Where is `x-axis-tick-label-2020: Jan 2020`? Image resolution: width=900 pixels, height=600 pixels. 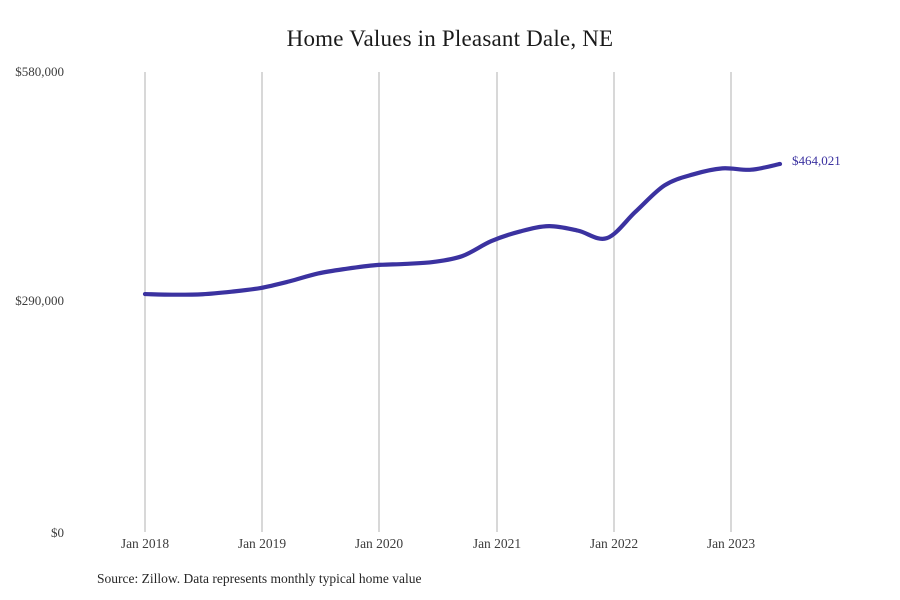 x-axis-tick-label-2020: Jan 2020 is located at coordinates (379, 543).